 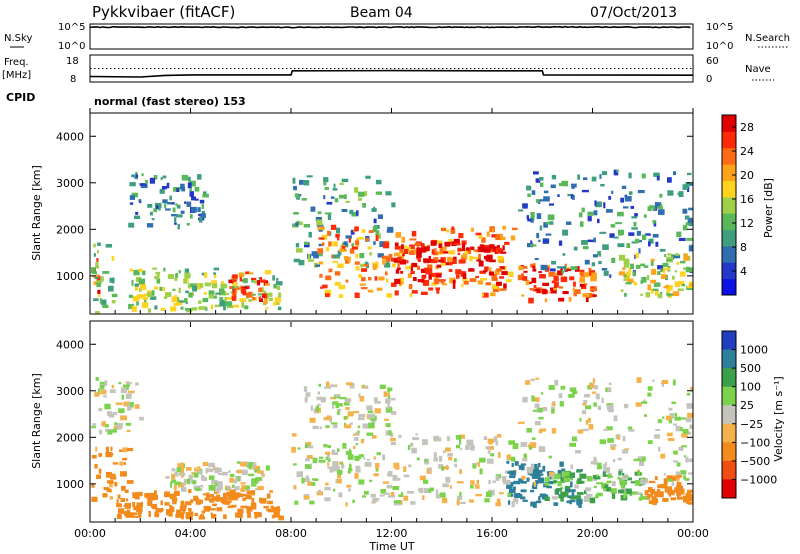 What do you see at coordinates (390, 27) in the screenshot?
I see `noise-sky-line` at bounding box center [390, 27].